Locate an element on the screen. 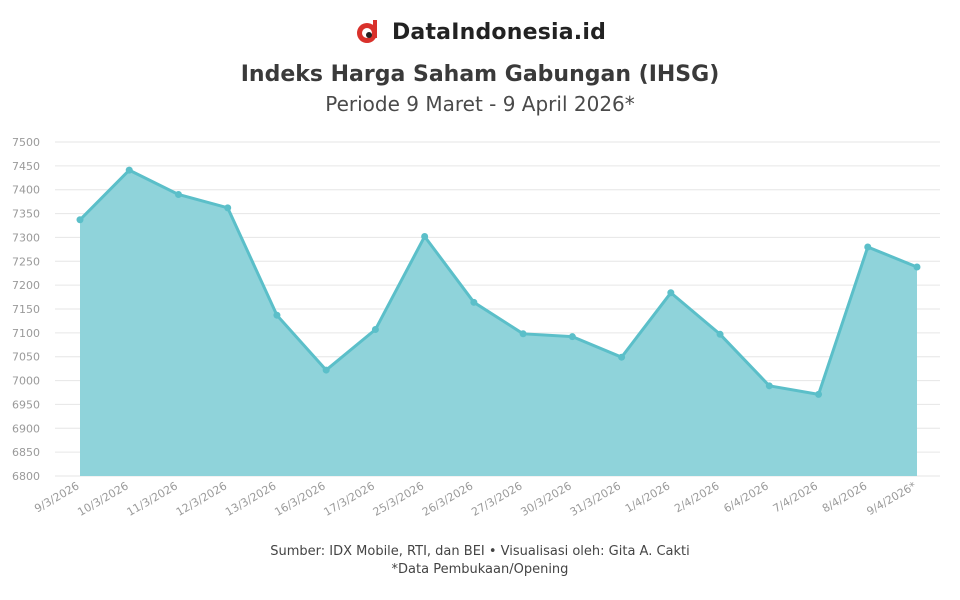  x-tick-label: 26/3/2026 is located at coordinates (447, 498).